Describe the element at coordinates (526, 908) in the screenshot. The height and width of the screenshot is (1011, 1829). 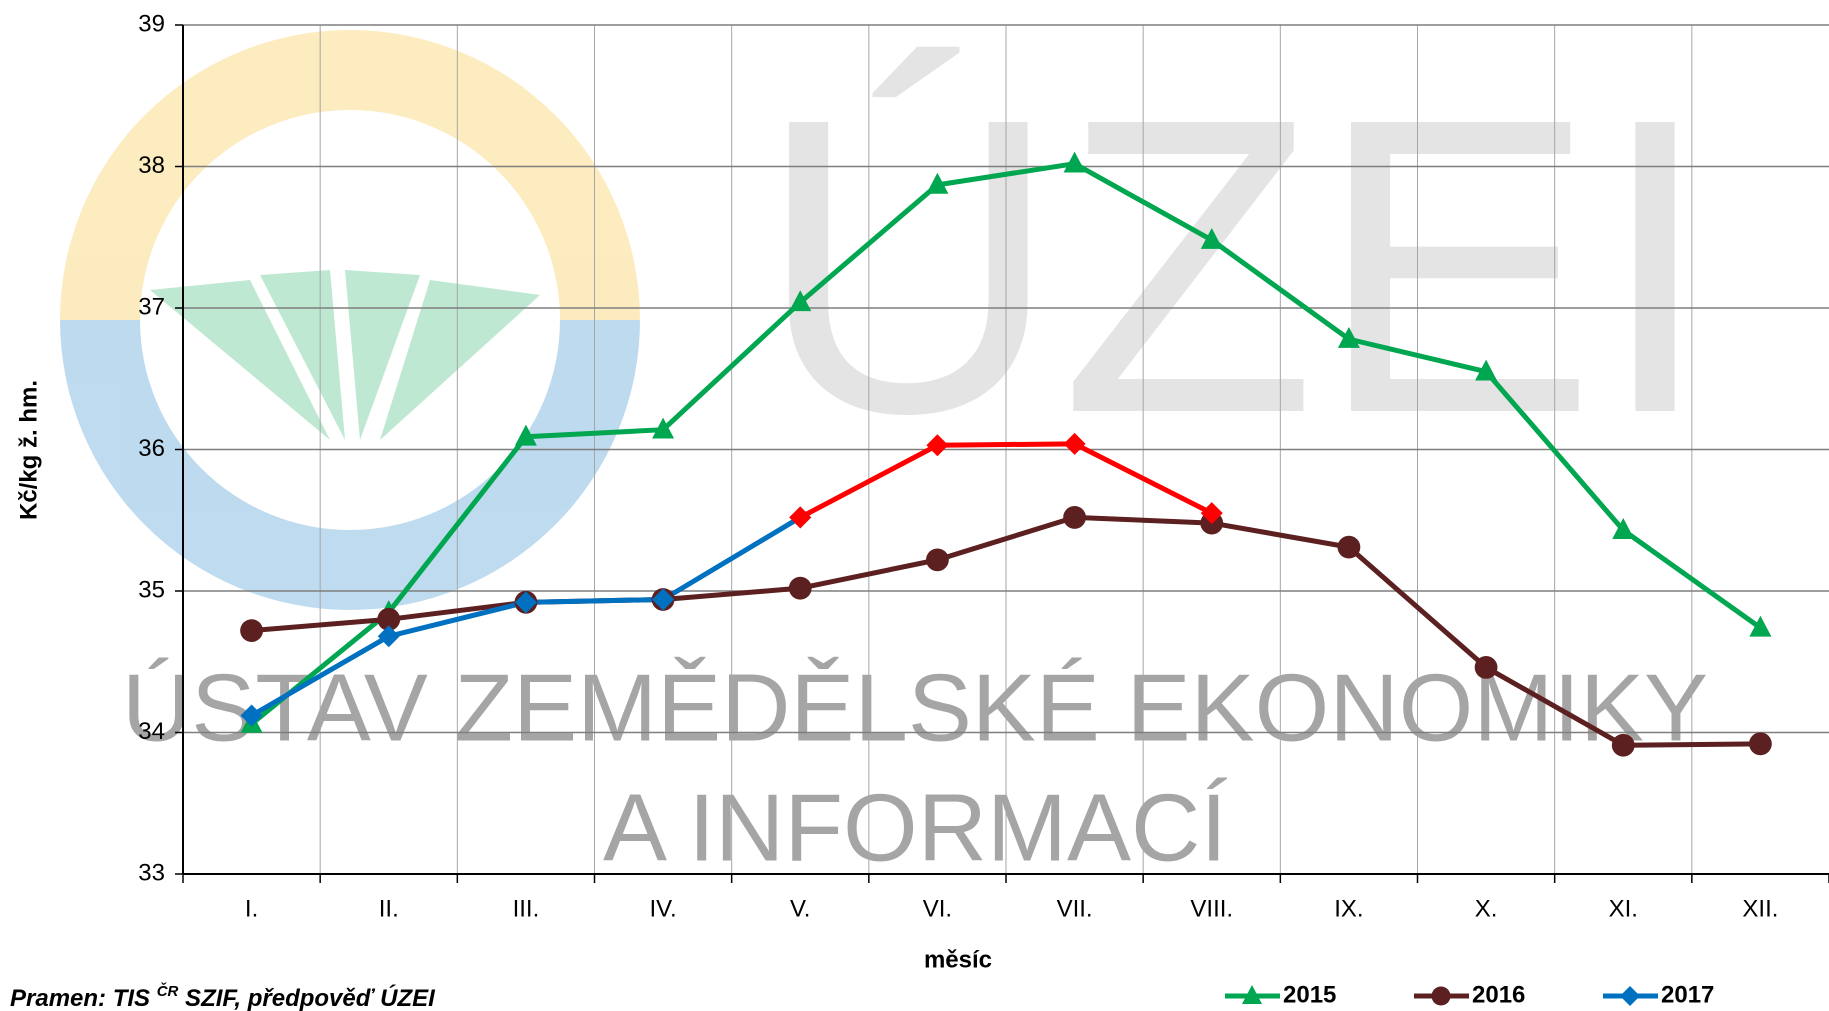
I see `x-tick-label: III.` at that location.